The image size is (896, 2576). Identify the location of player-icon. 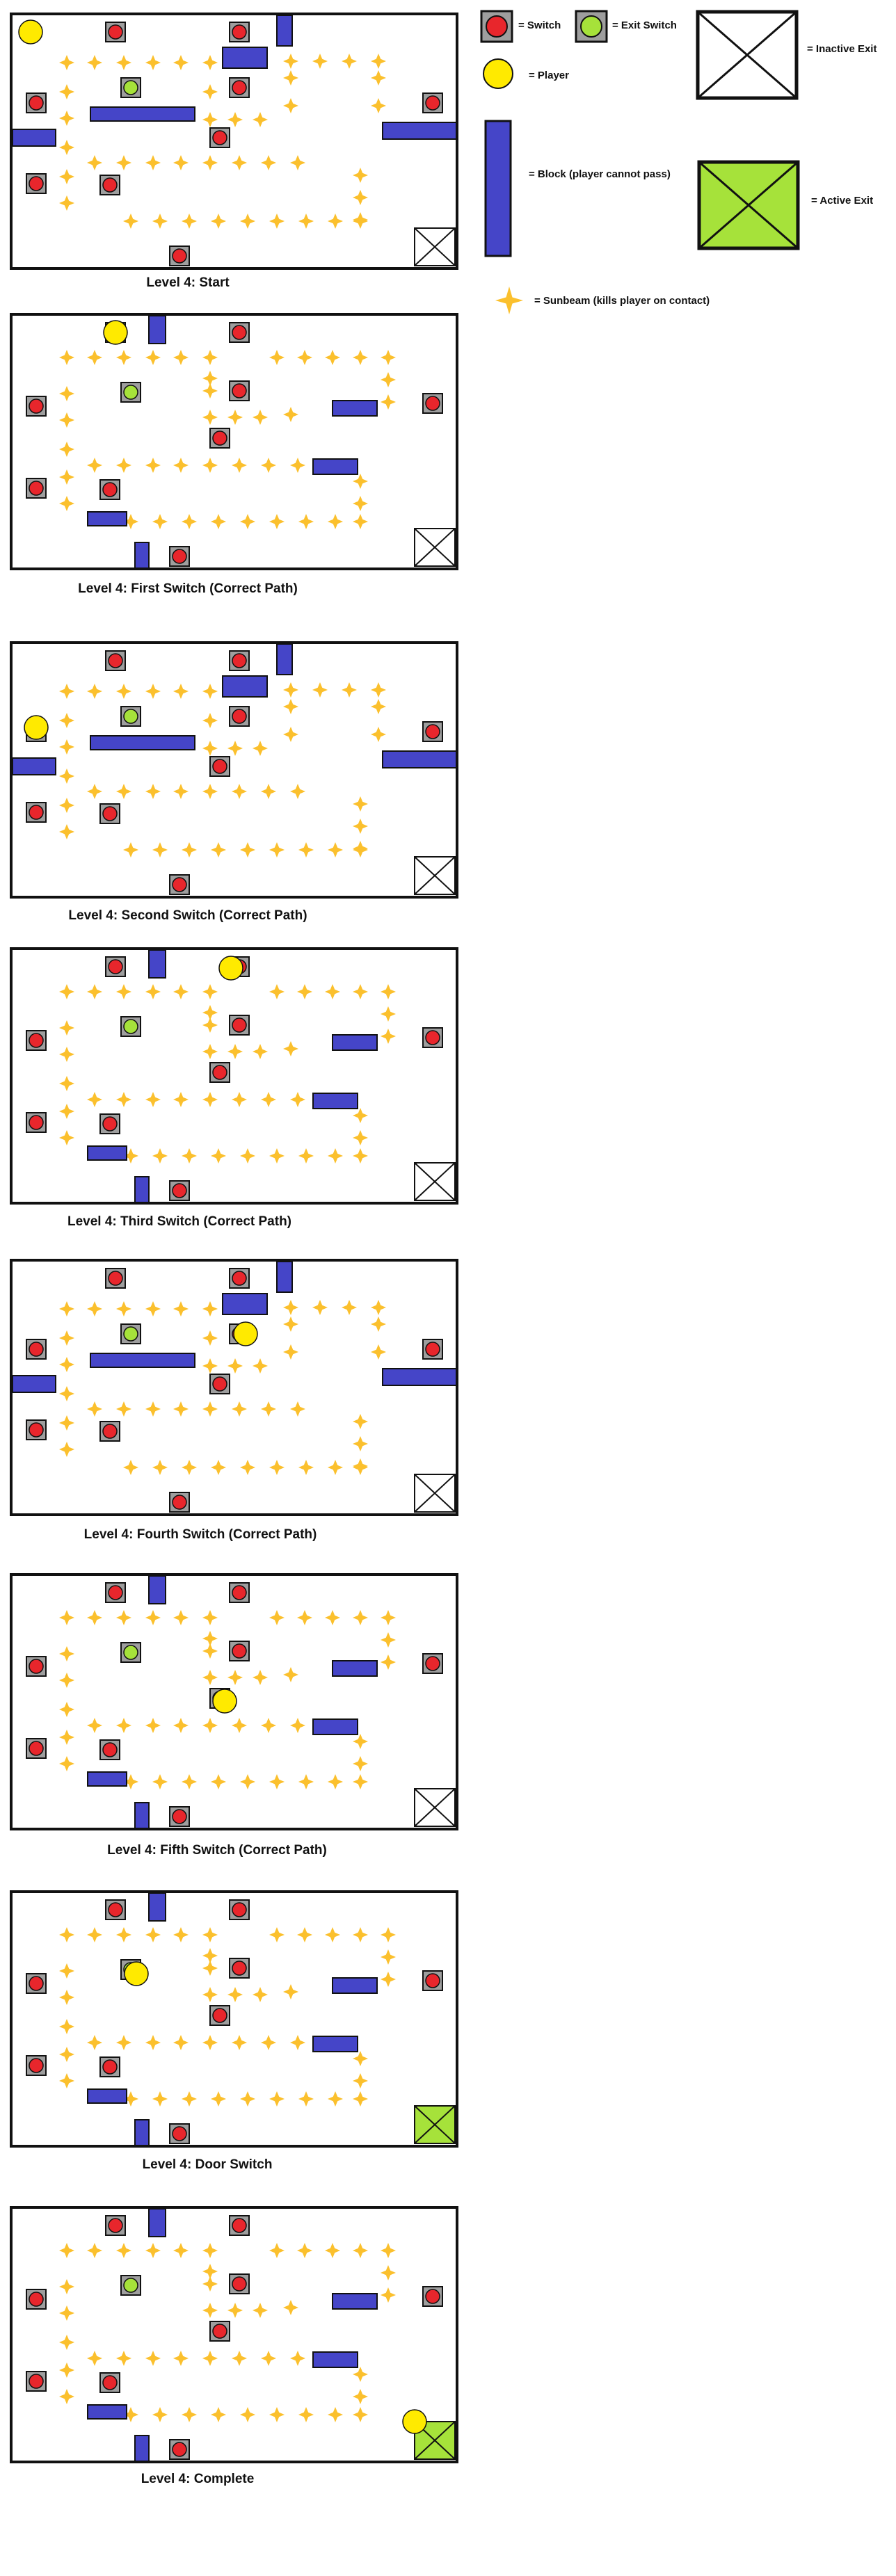
(136, 1974).